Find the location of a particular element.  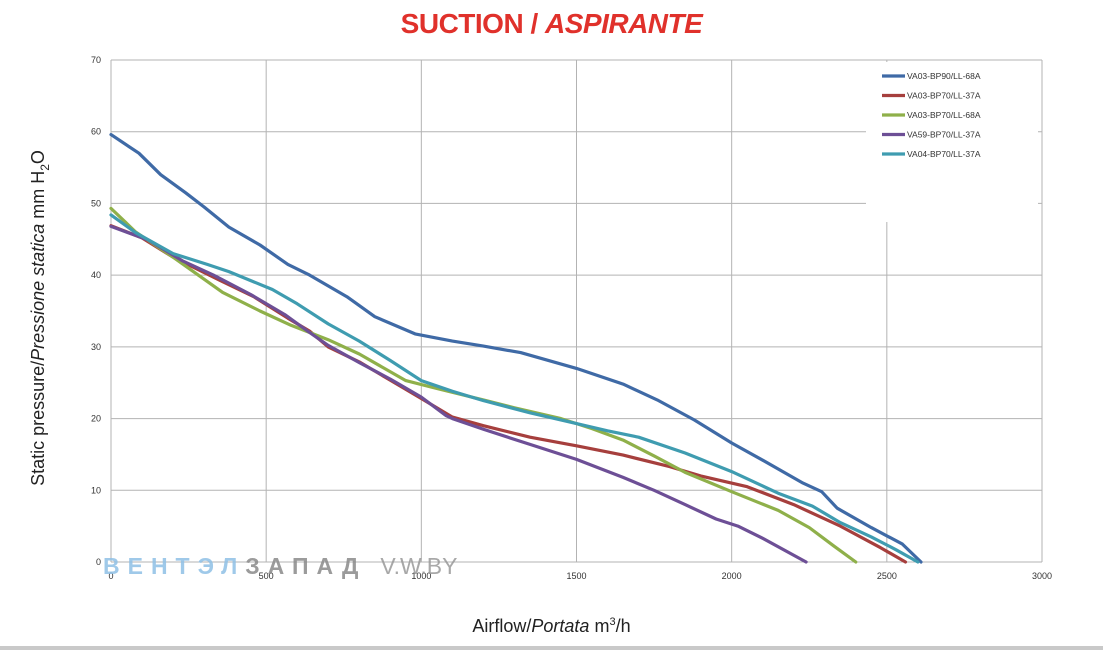

legend-entry-5: VA04-BP70/LL-37A is located at coordinates (944, 154).